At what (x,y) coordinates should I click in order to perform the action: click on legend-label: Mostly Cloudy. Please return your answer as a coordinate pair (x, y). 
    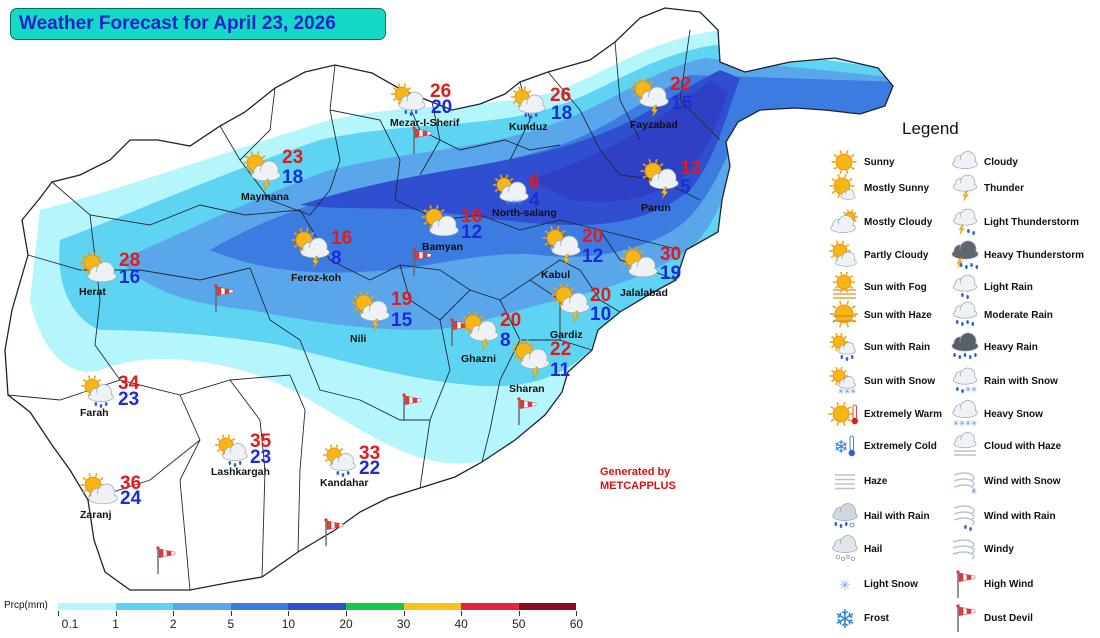
    Looking at the image, I should click on (898, 222).